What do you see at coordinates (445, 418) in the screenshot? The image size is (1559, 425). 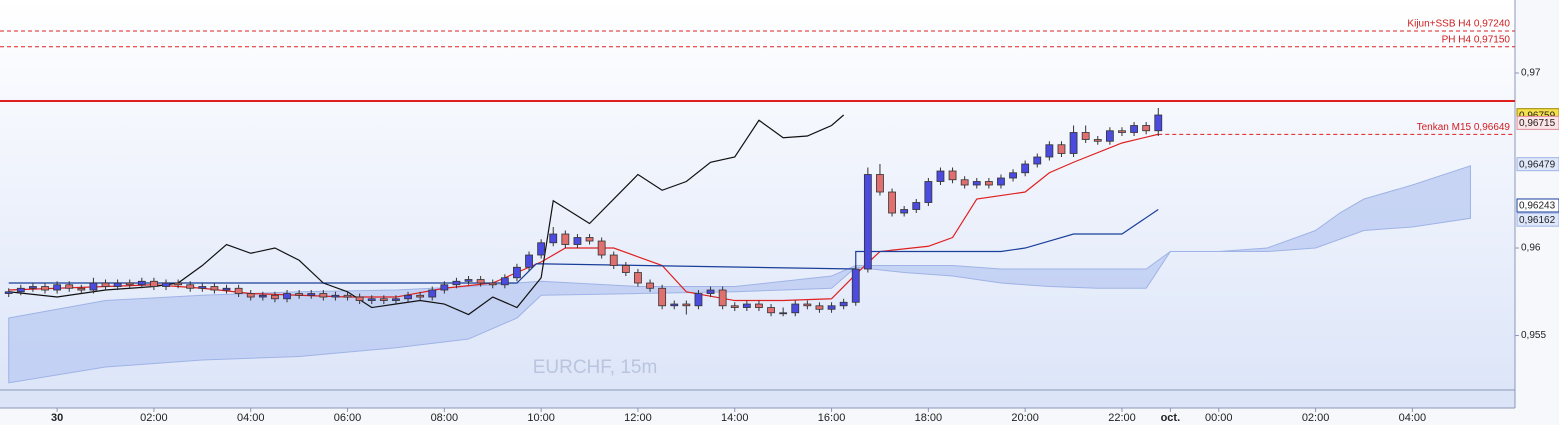 I see `x-tick-label: 08:00` at bounding box center [445, 418].